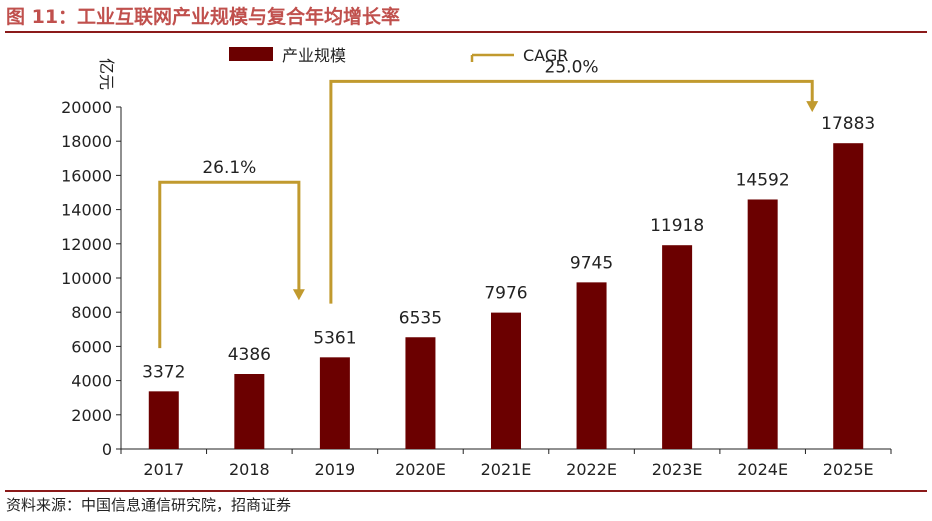 The image size is (932, 521). Describe the element at coordinates (420, 318) in the screenshot. I see `data-label: 6535` at that location.